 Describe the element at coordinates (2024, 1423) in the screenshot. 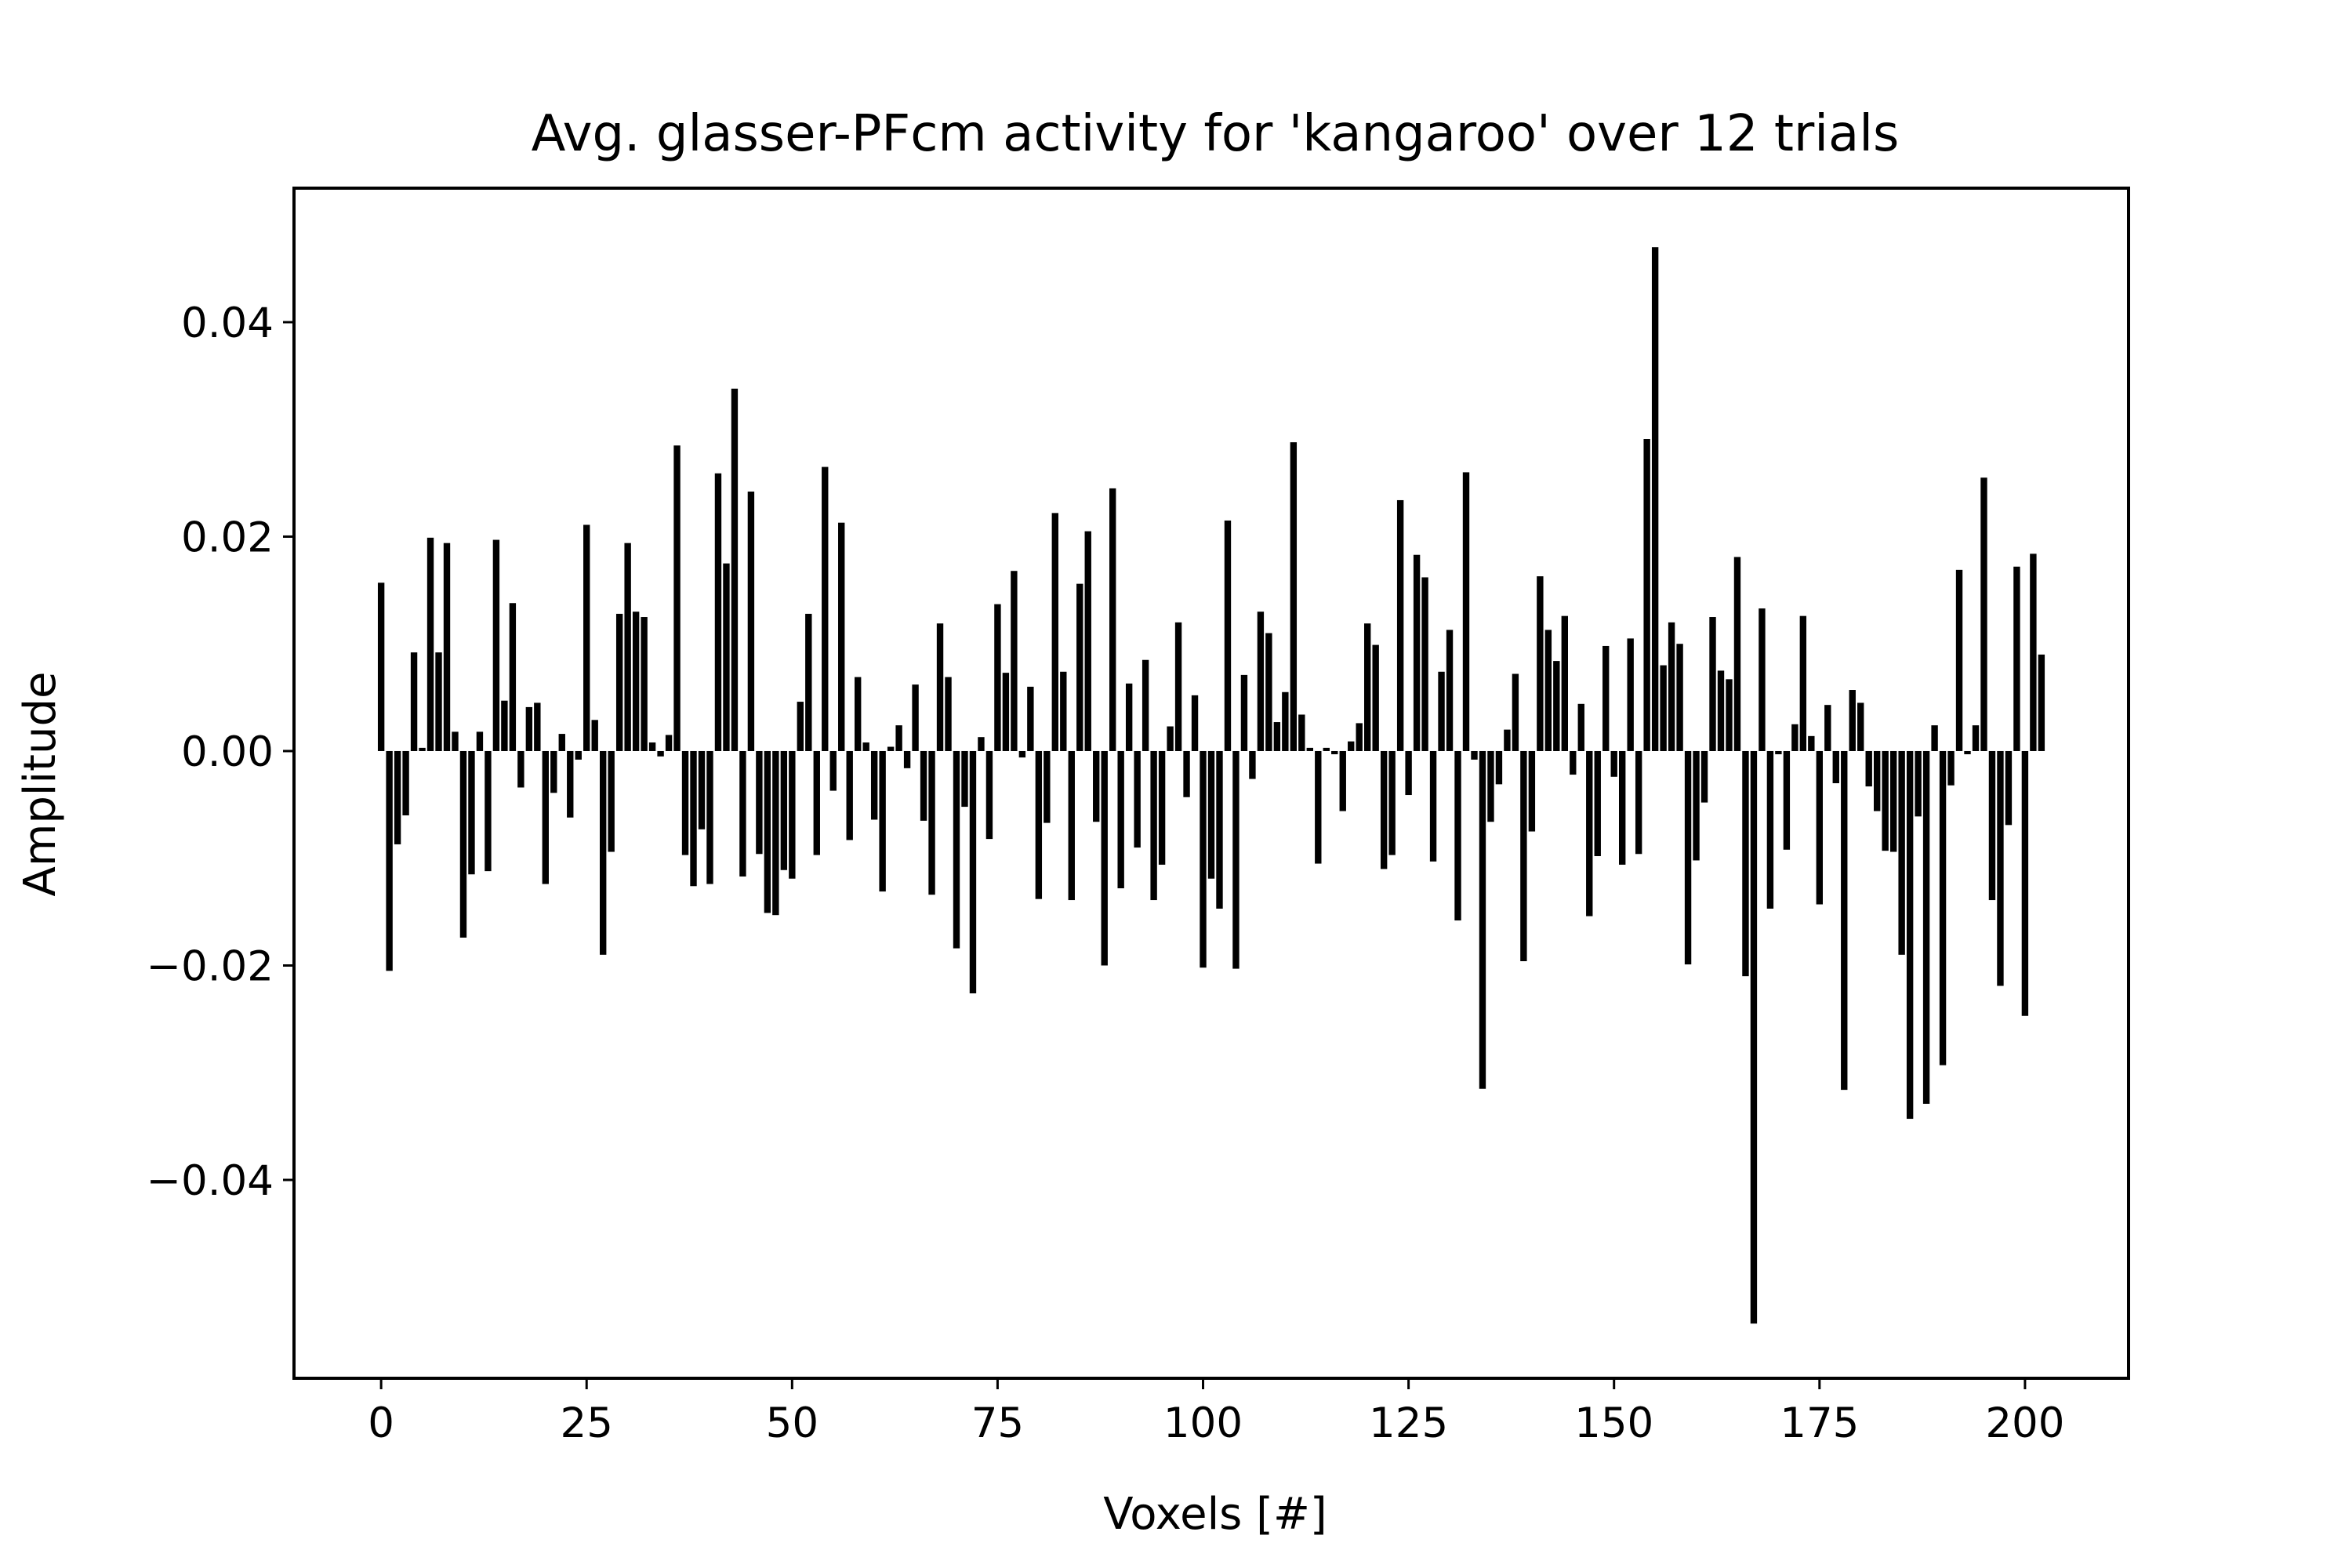

I see `x-tick-label: 200` at that location.